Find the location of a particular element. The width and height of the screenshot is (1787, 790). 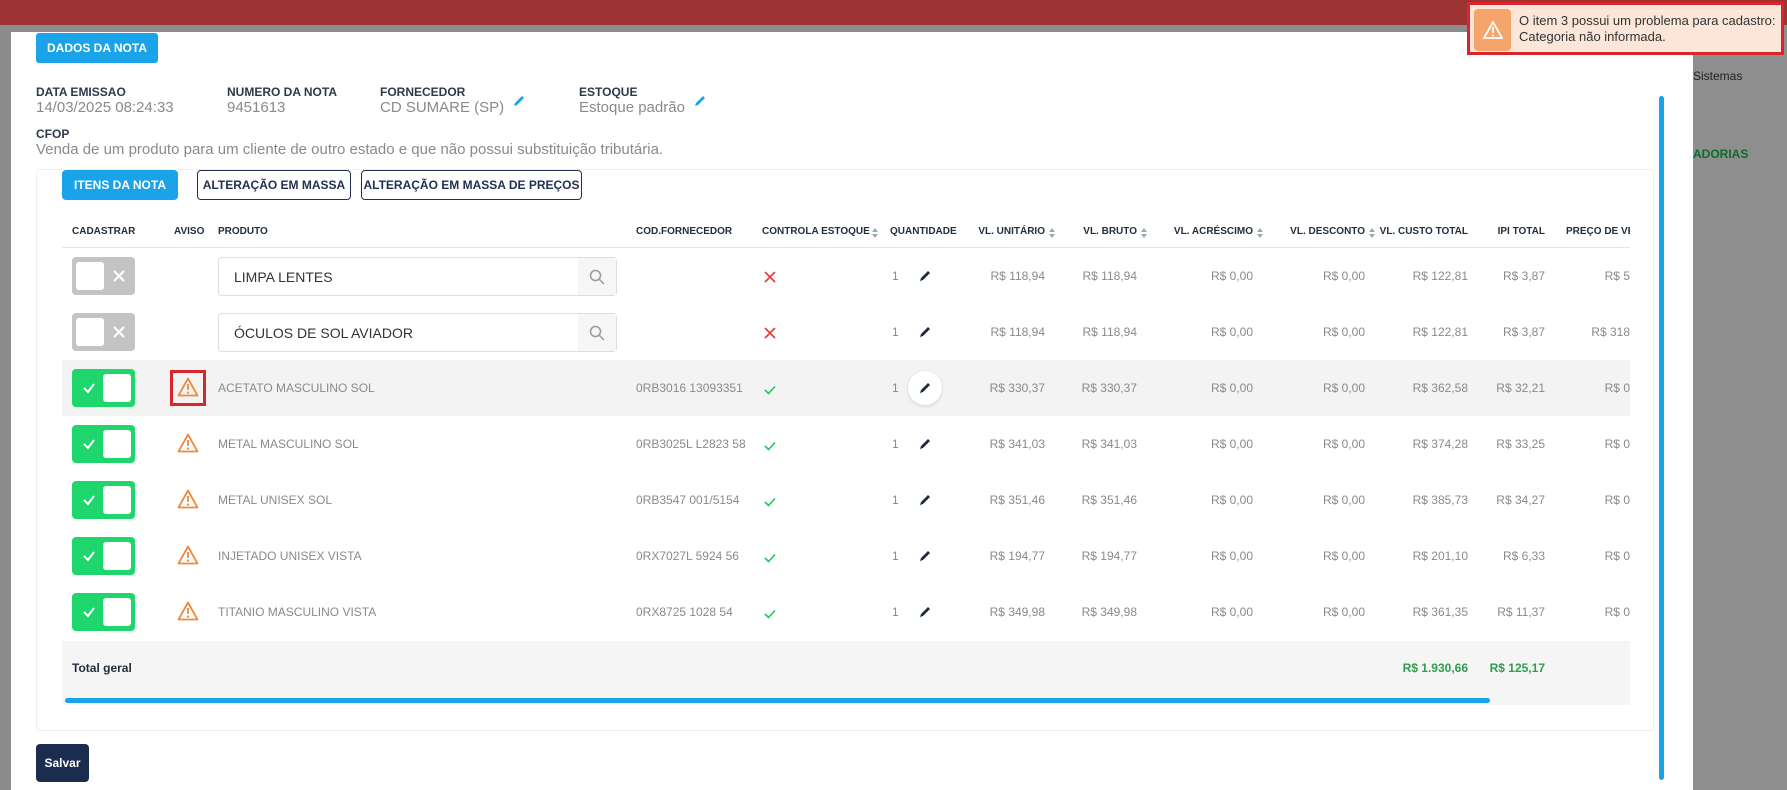

product-name: METAL MASCULINO SOL is located at coordinates (288, 444).